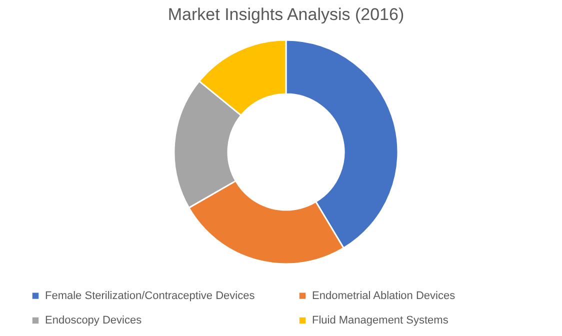 The height and width of the screenshot is (336, 562). Describe the element at coordinates (384, 296) in the screenshot. I see `legend-label: Endometrial Ablation Devices` at that location.